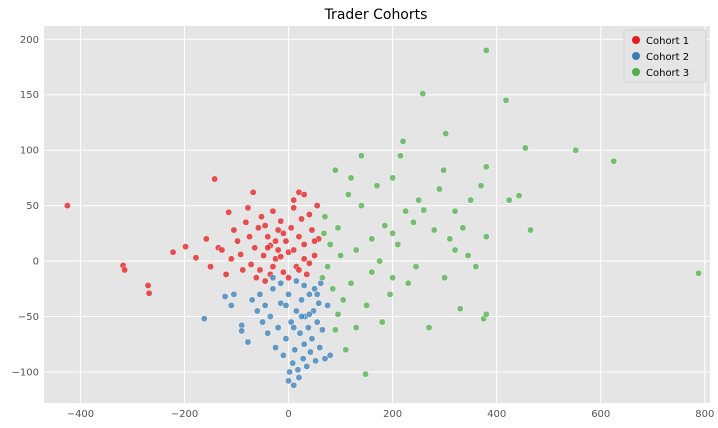 This screenshot has width=718, height=428. I want to click on x-tick-label: 200, so click(392, 414).